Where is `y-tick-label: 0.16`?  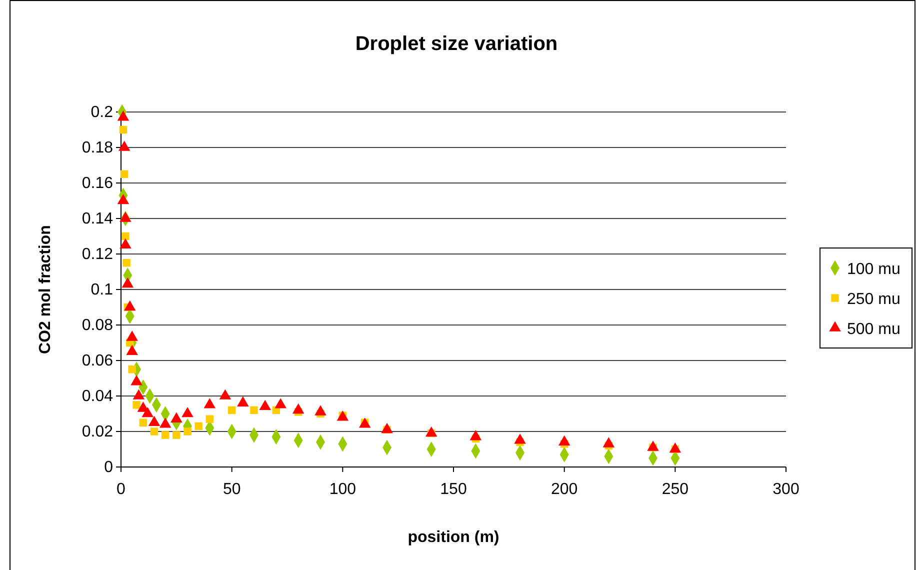 y-tick-label: 0.16 is located at coordinates (98, 183).